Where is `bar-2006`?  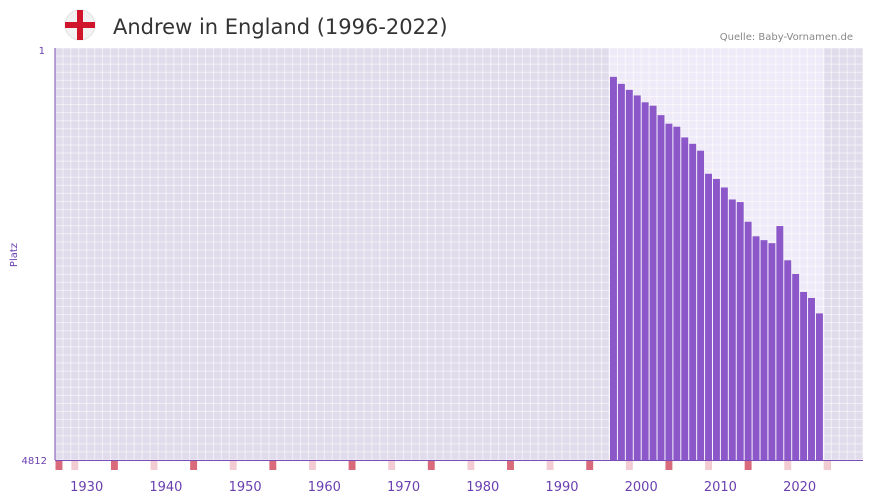 bar-2006 is located at coordinates (693, 302).